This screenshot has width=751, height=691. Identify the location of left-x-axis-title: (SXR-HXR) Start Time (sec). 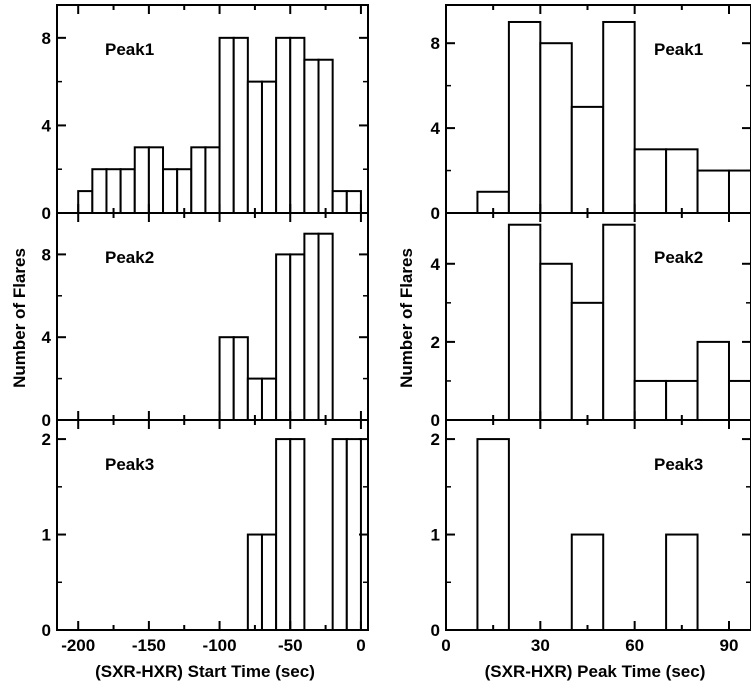
(205, 671).